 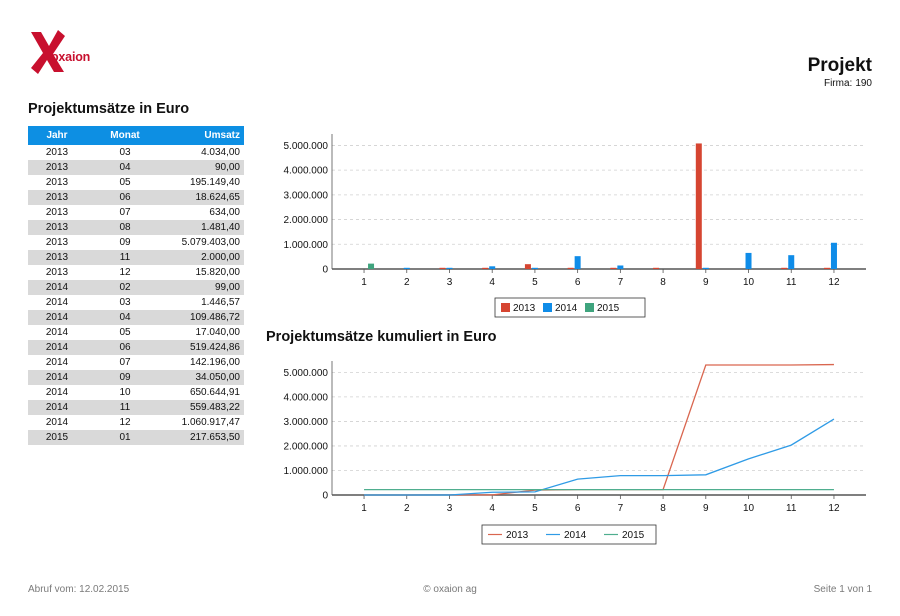 What do you see at coordinates (136, 257) in the screenshot?
I see `table-row: 2013 11 2.000,00` at bounding box center [136, 257].